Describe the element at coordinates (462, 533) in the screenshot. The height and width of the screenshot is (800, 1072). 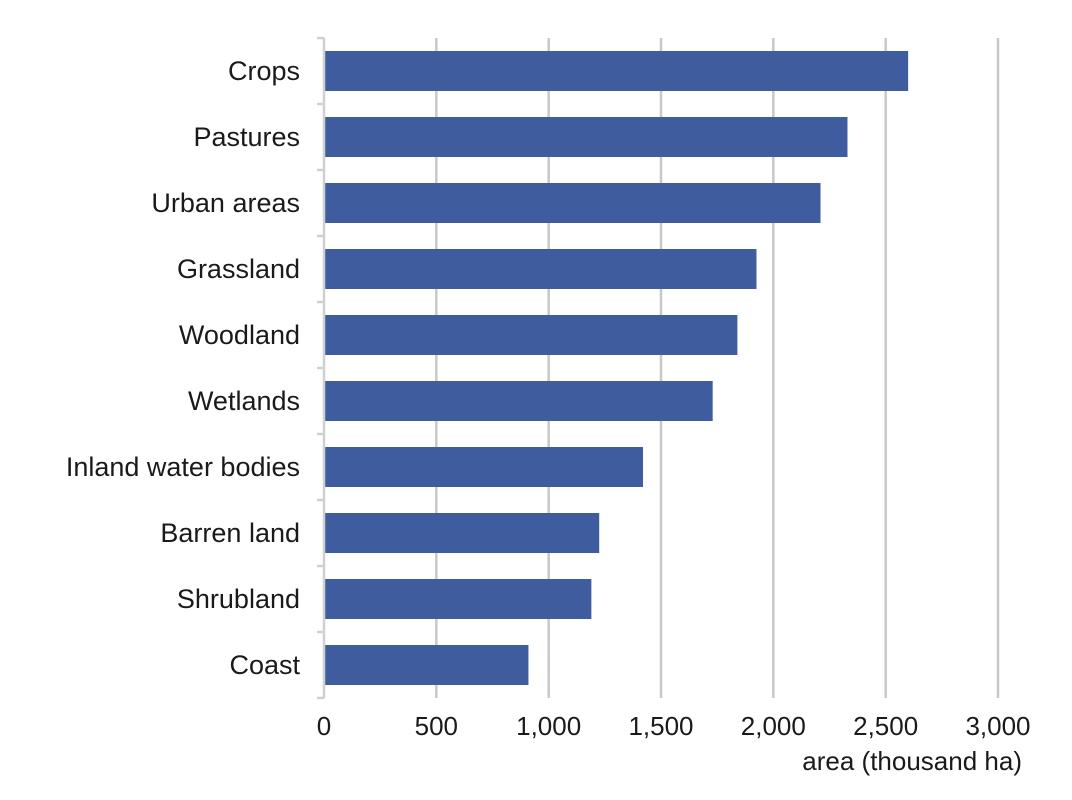
I see `bar-barren-land` at that location.